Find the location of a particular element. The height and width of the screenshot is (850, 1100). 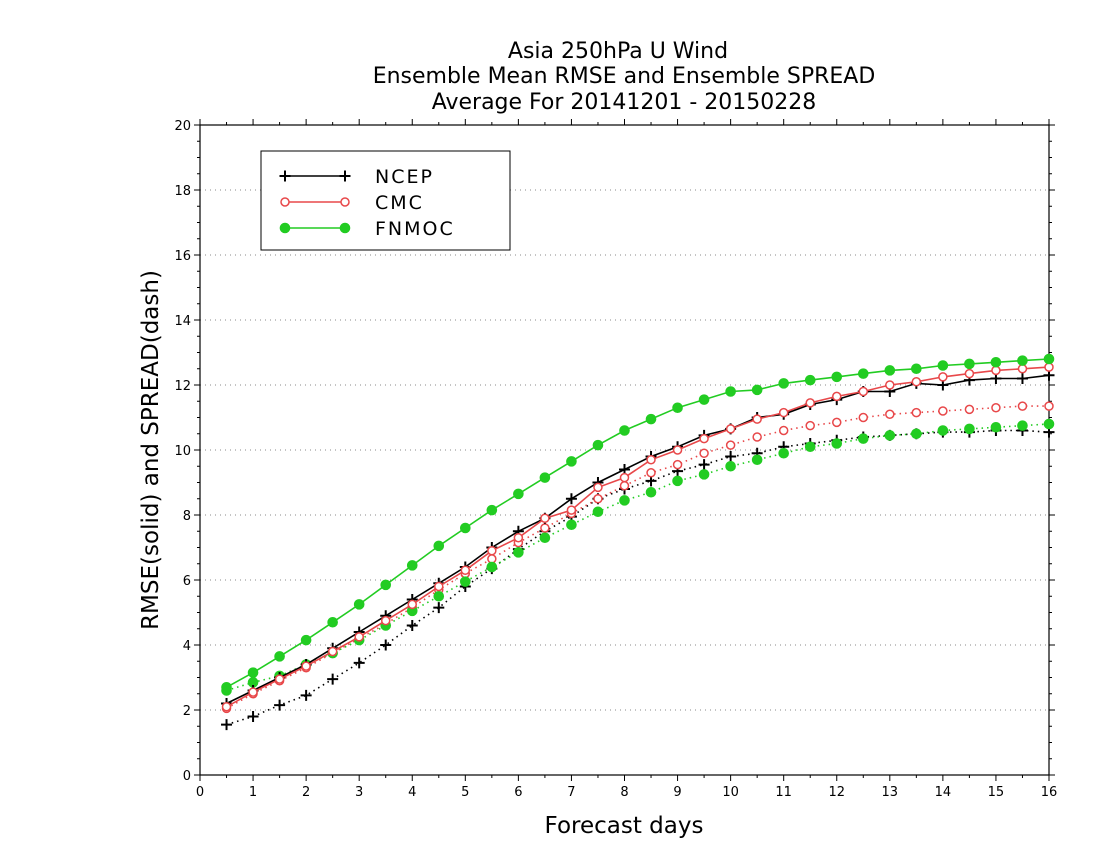

series-ncep-rmse-point is located at coordinates (571, 499).